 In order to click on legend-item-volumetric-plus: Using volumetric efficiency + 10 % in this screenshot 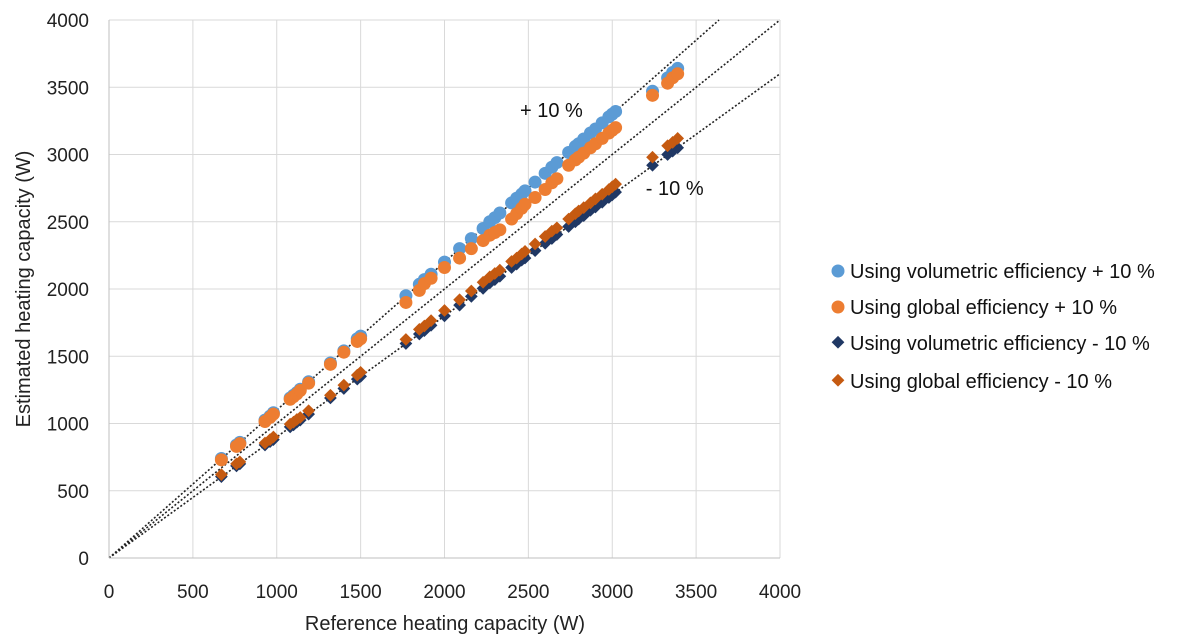, I will do `click(993, 272)`.